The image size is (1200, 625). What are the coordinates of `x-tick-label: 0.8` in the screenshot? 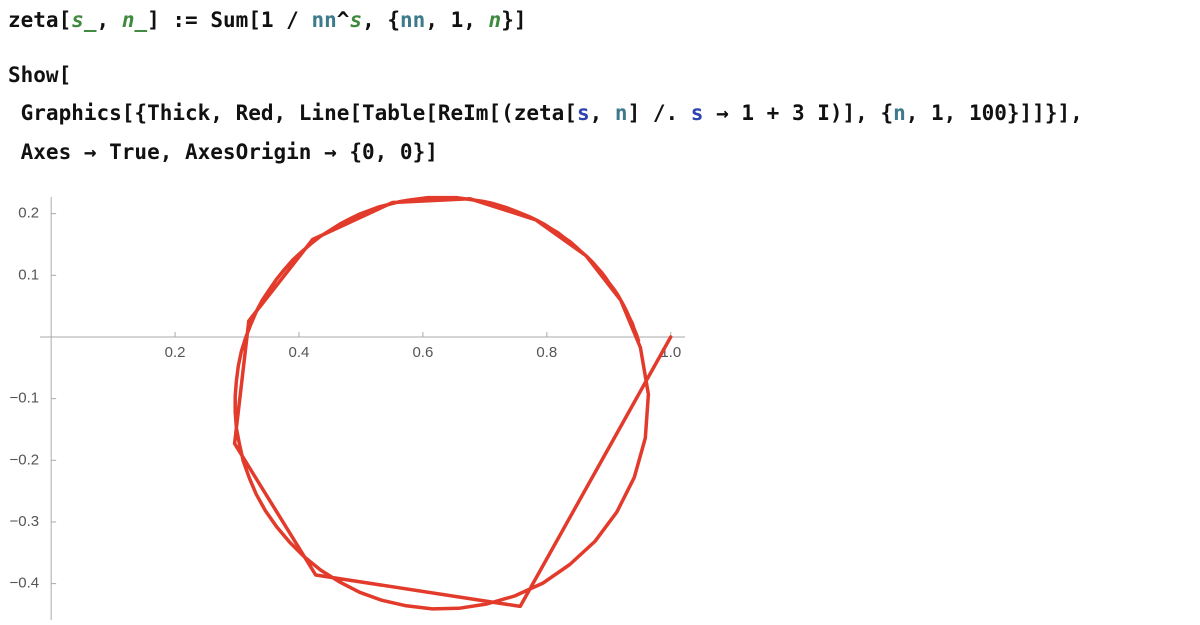 It's located at (546, 352).